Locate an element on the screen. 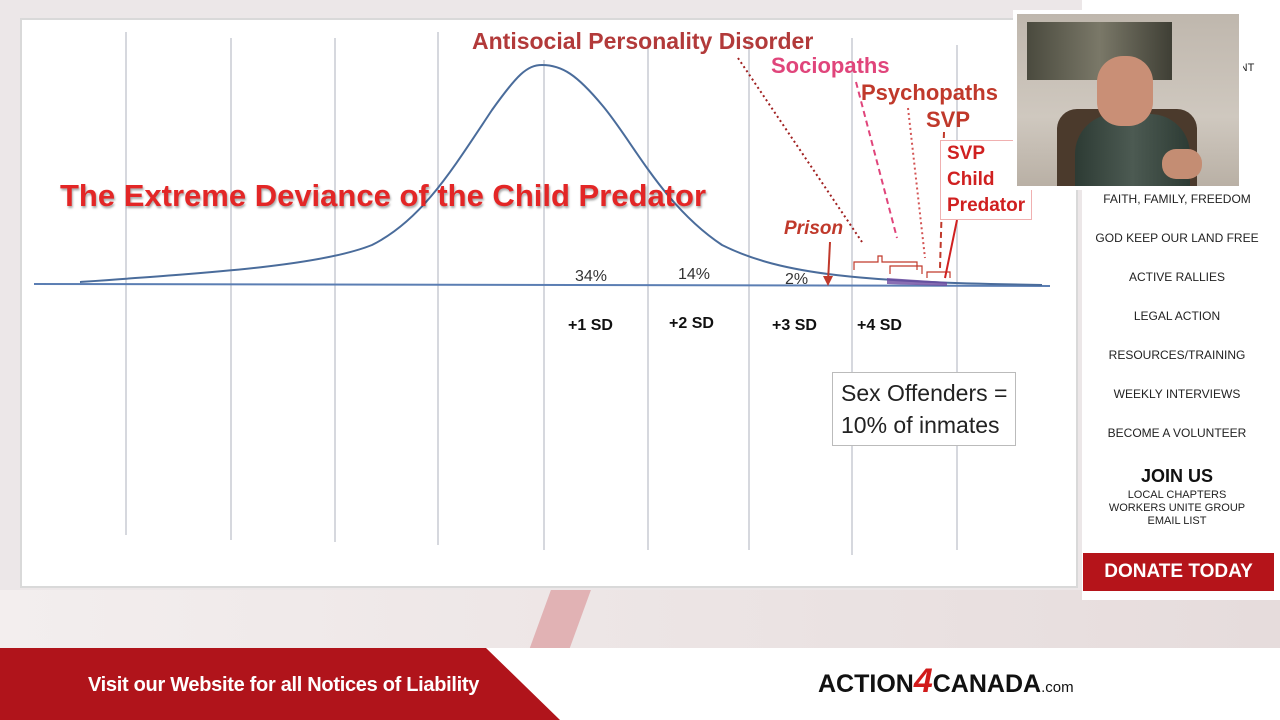 The height and width of the screenshot is (720, 1280). arrow-prison-head is located at coordinates (828, 281).